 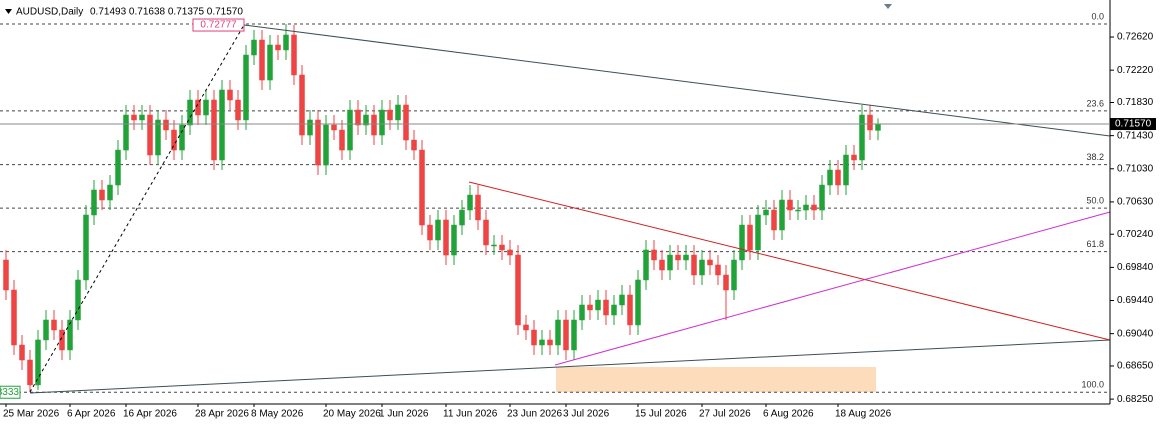 I want to click on x-tick-label: 16 Apr 2026, so click(x=150, y=414).